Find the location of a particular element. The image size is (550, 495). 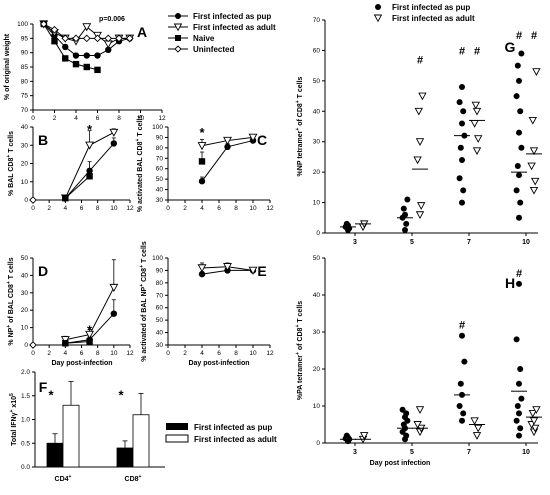

y-axis-label: %PA tetramer+ of CD8+ T cells is located at coordinates (299, 350).